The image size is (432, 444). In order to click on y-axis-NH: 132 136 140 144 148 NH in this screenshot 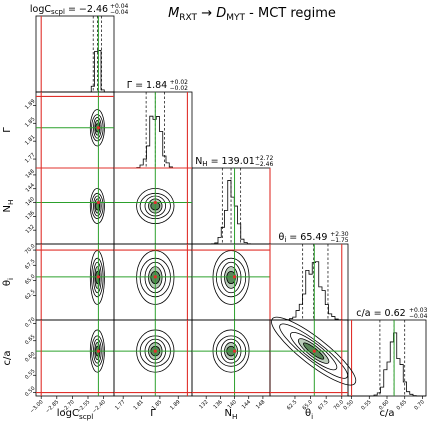, I will do `click(19, 202)`.